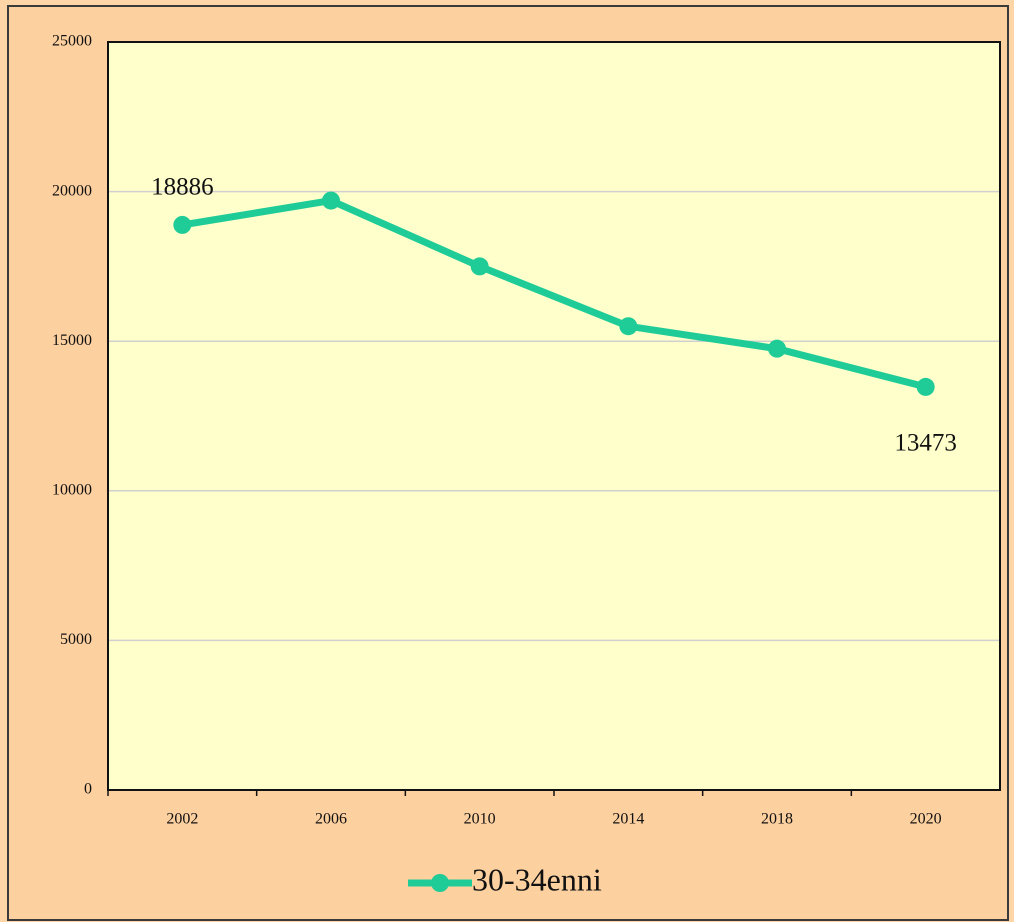 Image resolution: width=1014 pixels, height=922 pixels. Describe the element at coordinates (182, 187) in the screenshot. I see `data-label: 18886` at that location.